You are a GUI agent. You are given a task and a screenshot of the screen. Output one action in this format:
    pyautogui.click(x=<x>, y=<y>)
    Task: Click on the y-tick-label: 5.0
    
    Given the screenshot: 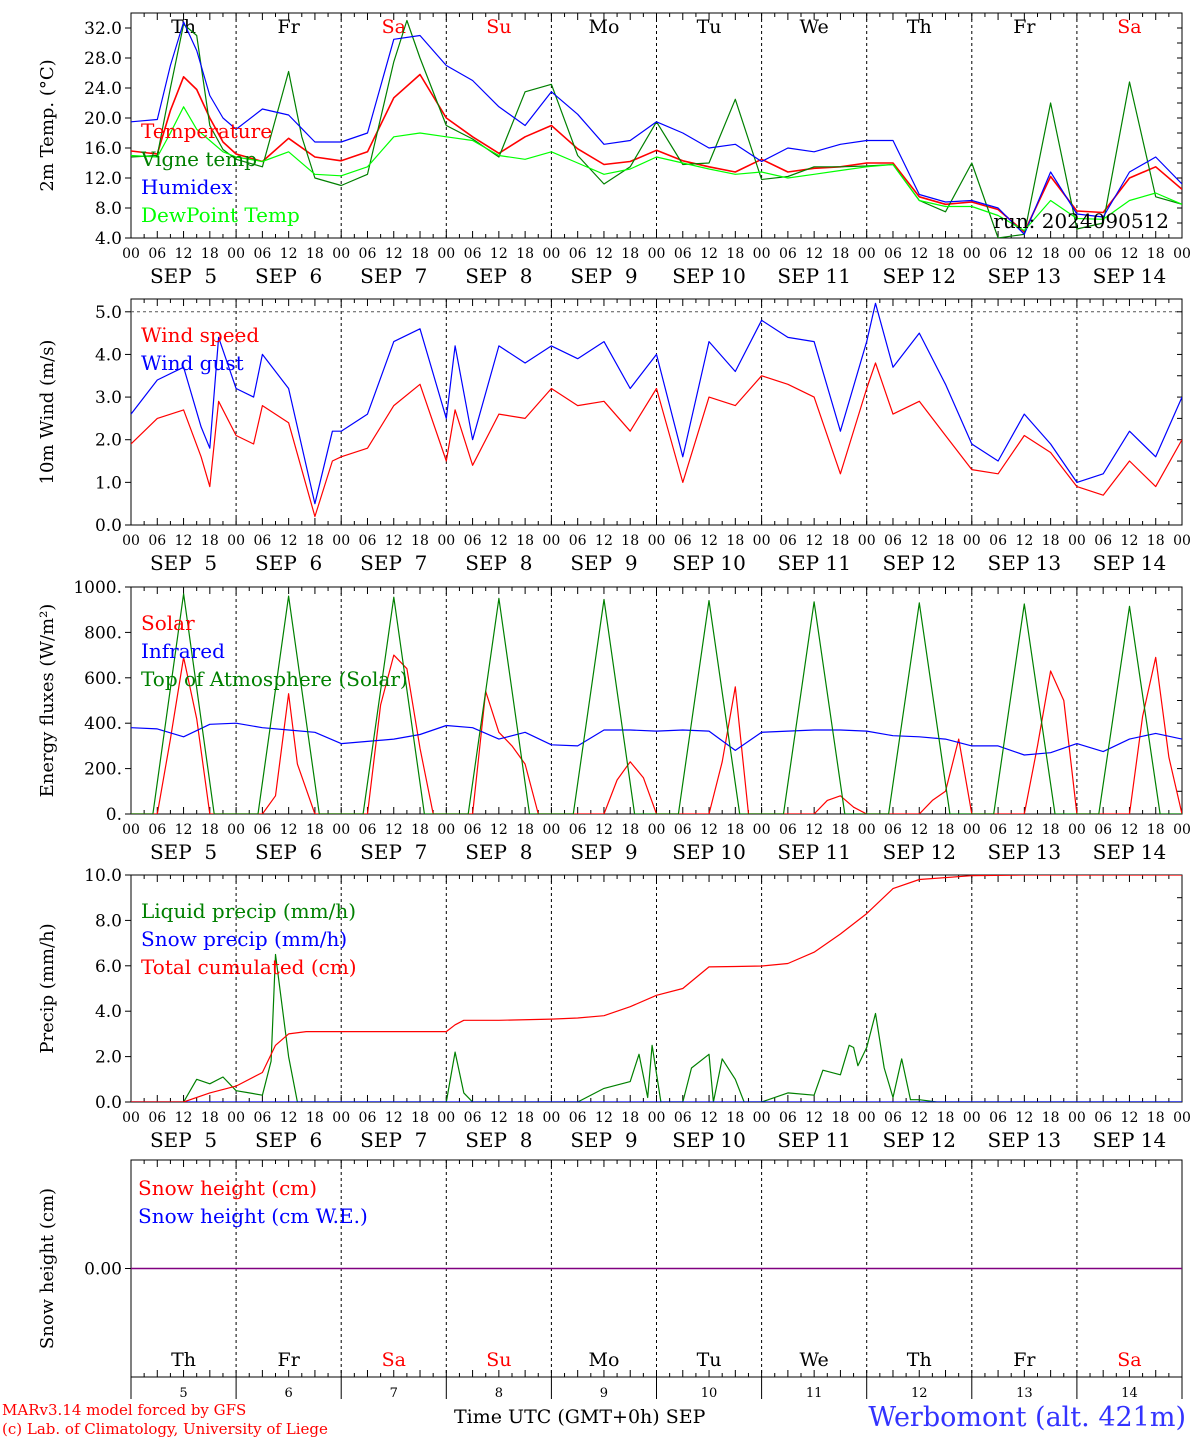 What is the action you would take?
    pyautogui.click(x=108, y=313)
    